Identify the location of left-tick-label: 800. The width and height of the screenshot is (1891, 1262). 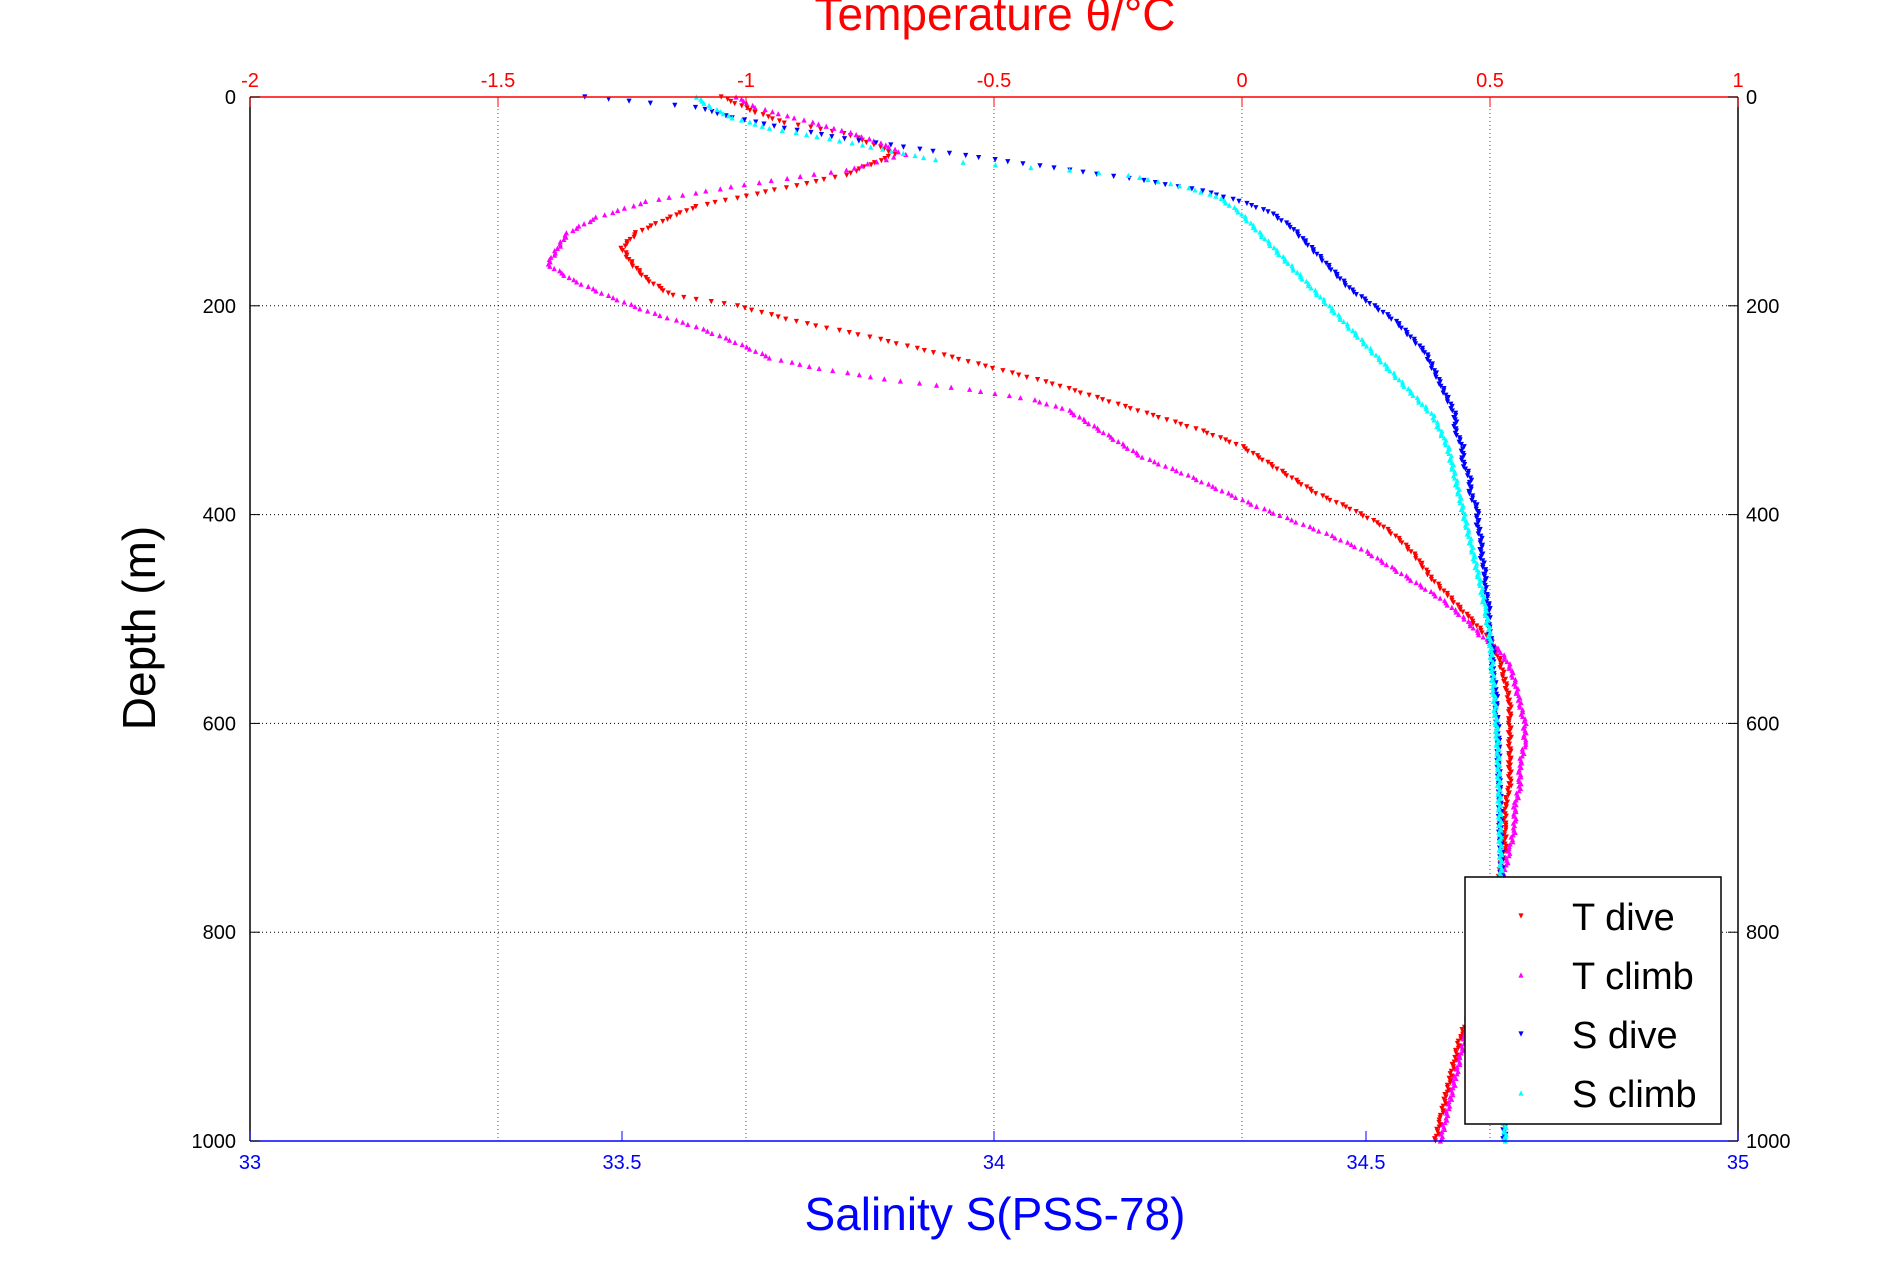
(219, 933).